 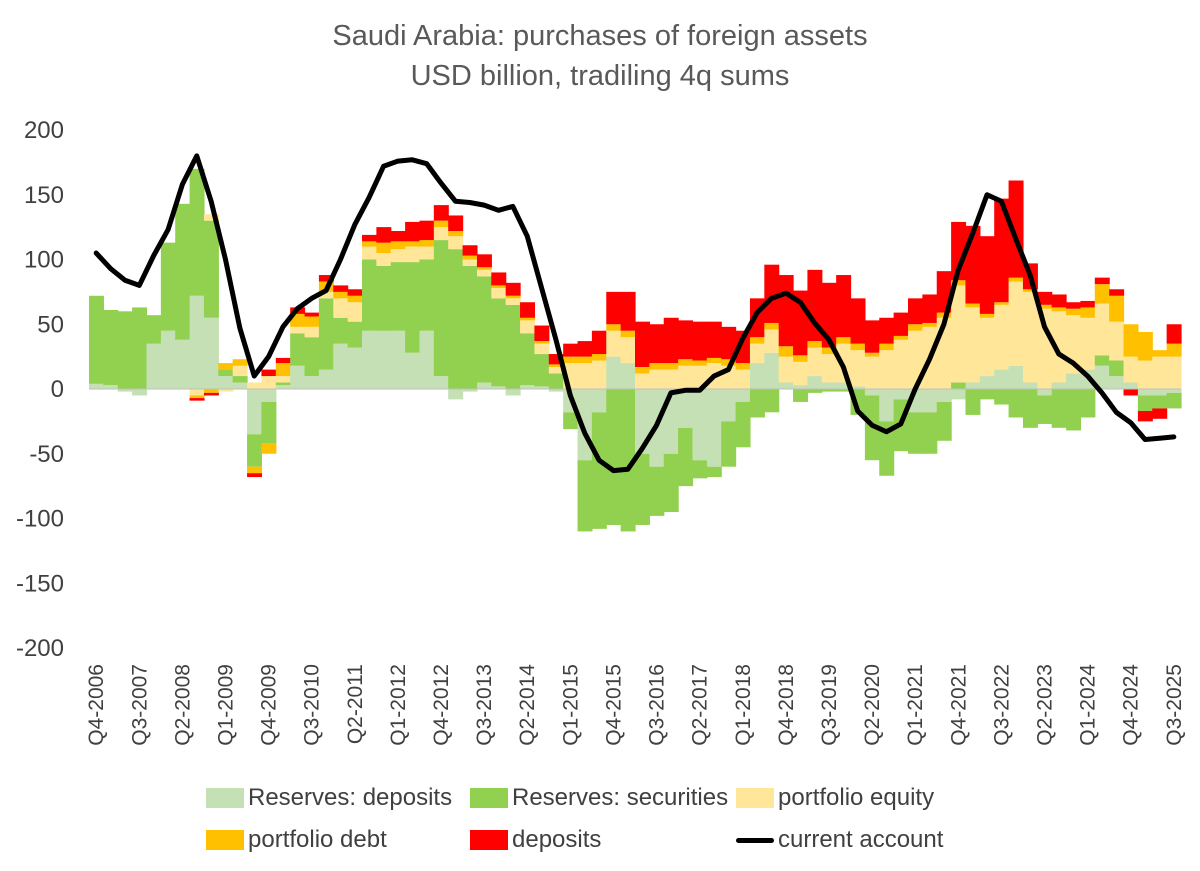 What do you see at coordinates (40, 583) in the screenshot?
I see `y-tick-label: -150` at bounding box center [40, 583].